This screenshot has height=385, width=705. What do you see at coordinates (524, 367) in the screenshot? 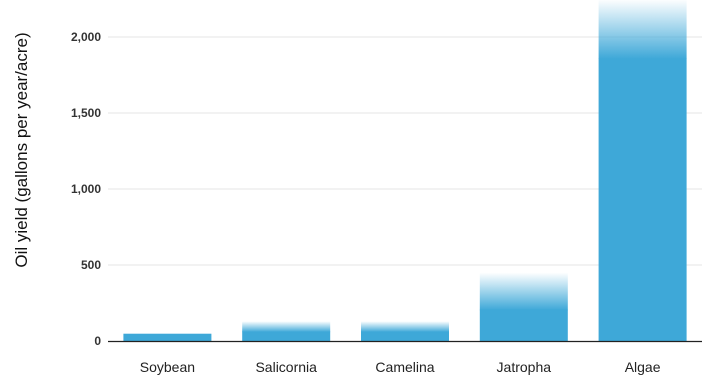
I see `x-tick-label: Jatropha` at bounding box center [524, 367].